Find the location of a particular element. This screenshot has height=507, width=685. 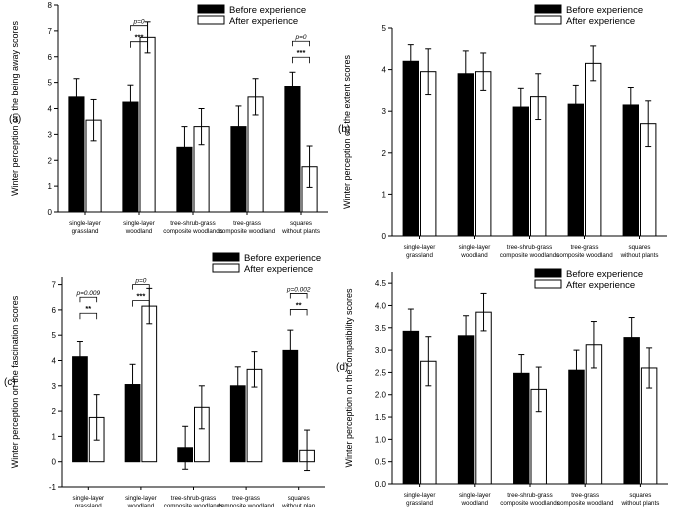

x-tick-label: without plan is located at coordinates (298, 505).